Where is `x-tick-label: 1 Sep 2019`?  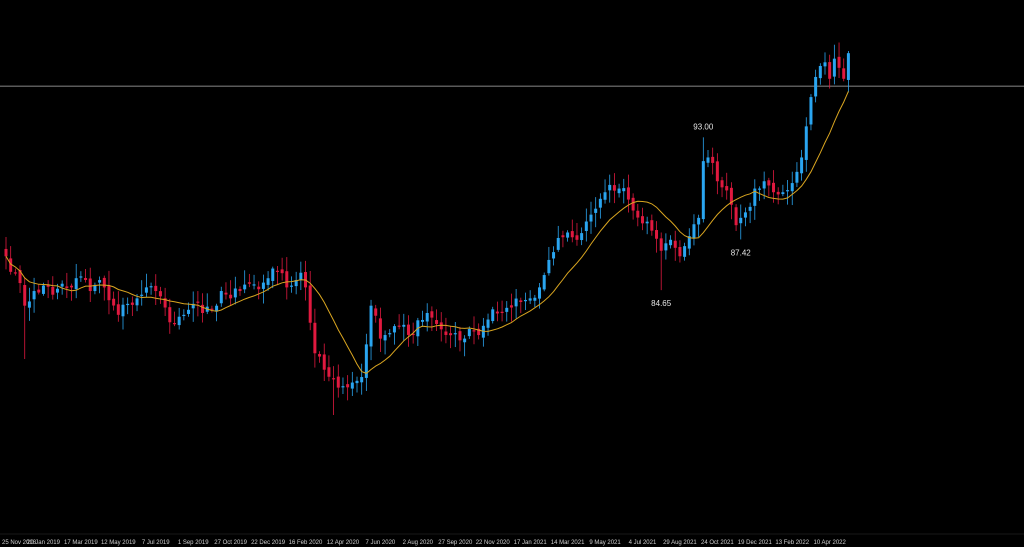
x-tick-label: 1 Sep 2019 is located at coordinates (193, 543).